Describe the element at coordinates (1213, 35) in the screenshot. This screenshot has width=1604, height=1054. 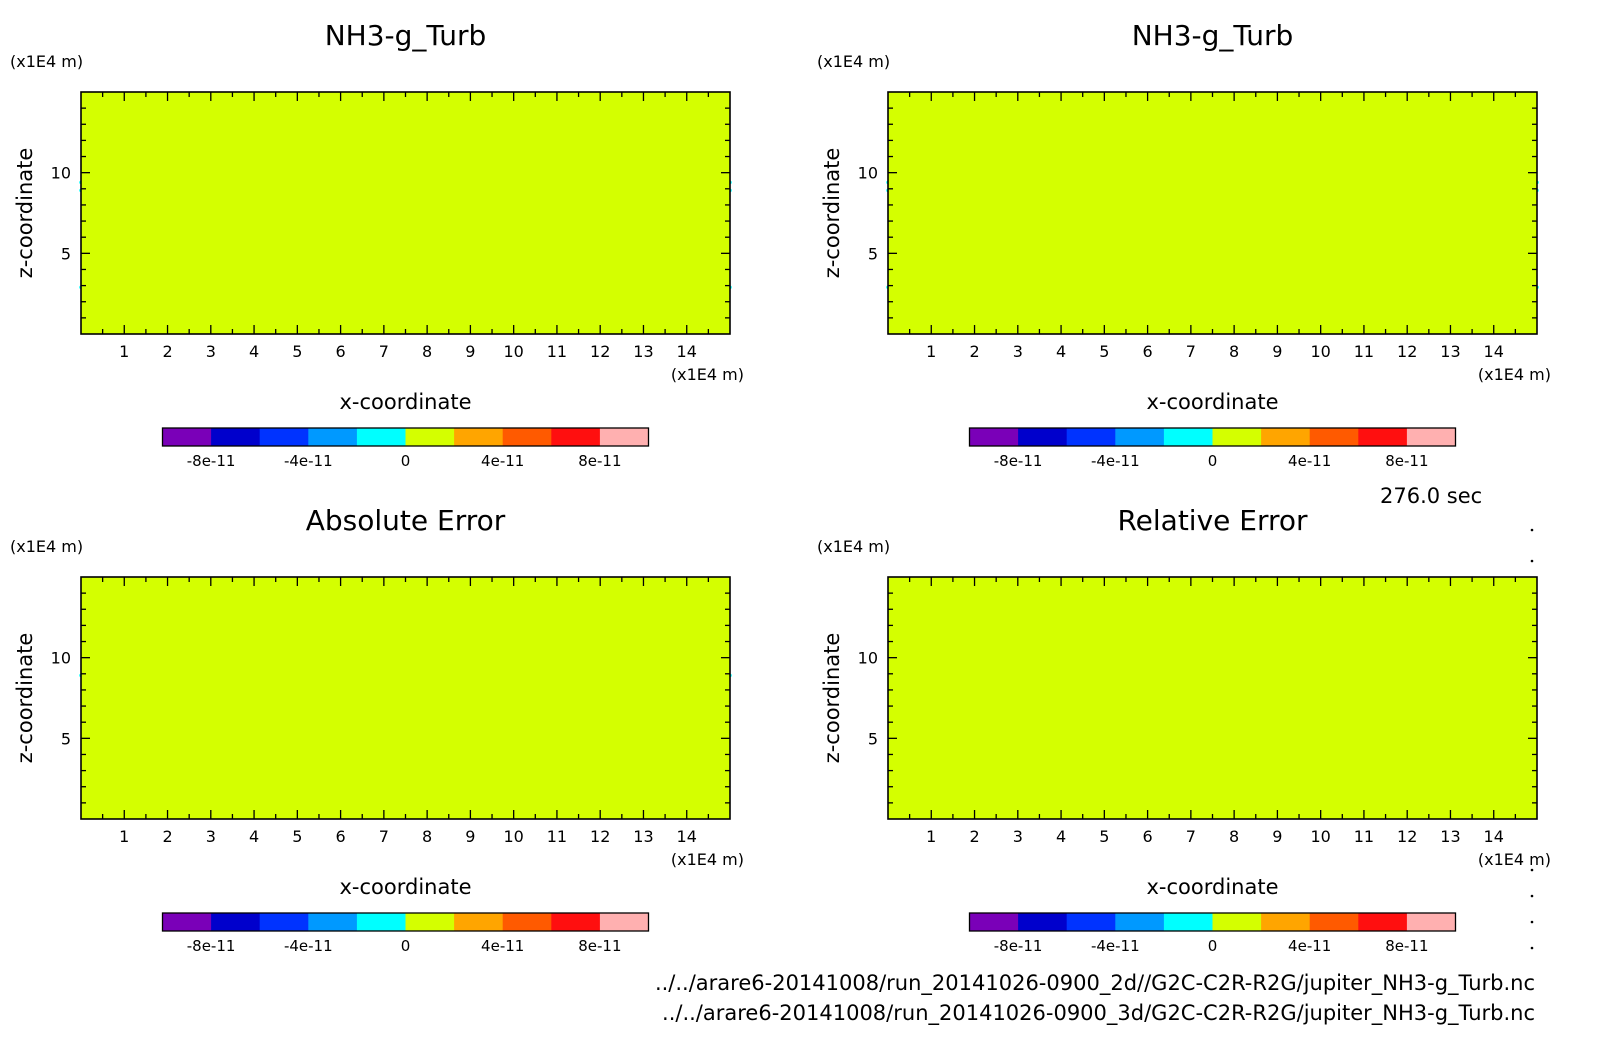
I see `plot-title: NH3-g_Turb` at that location.